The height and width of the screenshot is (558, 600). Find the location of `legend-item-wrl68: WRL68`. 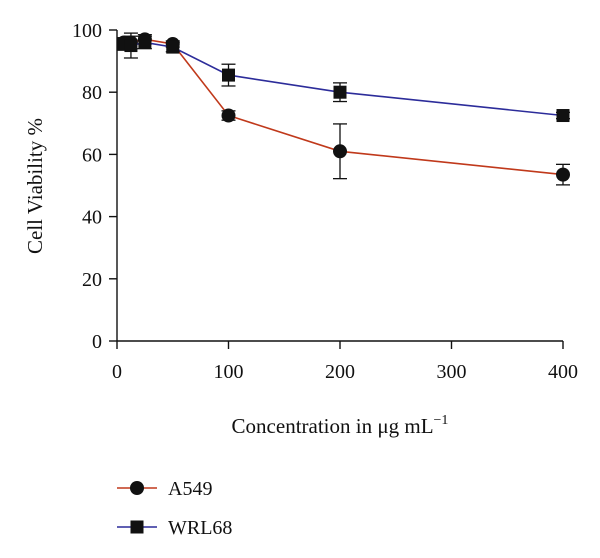

legend-item-wrl68: WRL68 is located at coordinates (174, 528).